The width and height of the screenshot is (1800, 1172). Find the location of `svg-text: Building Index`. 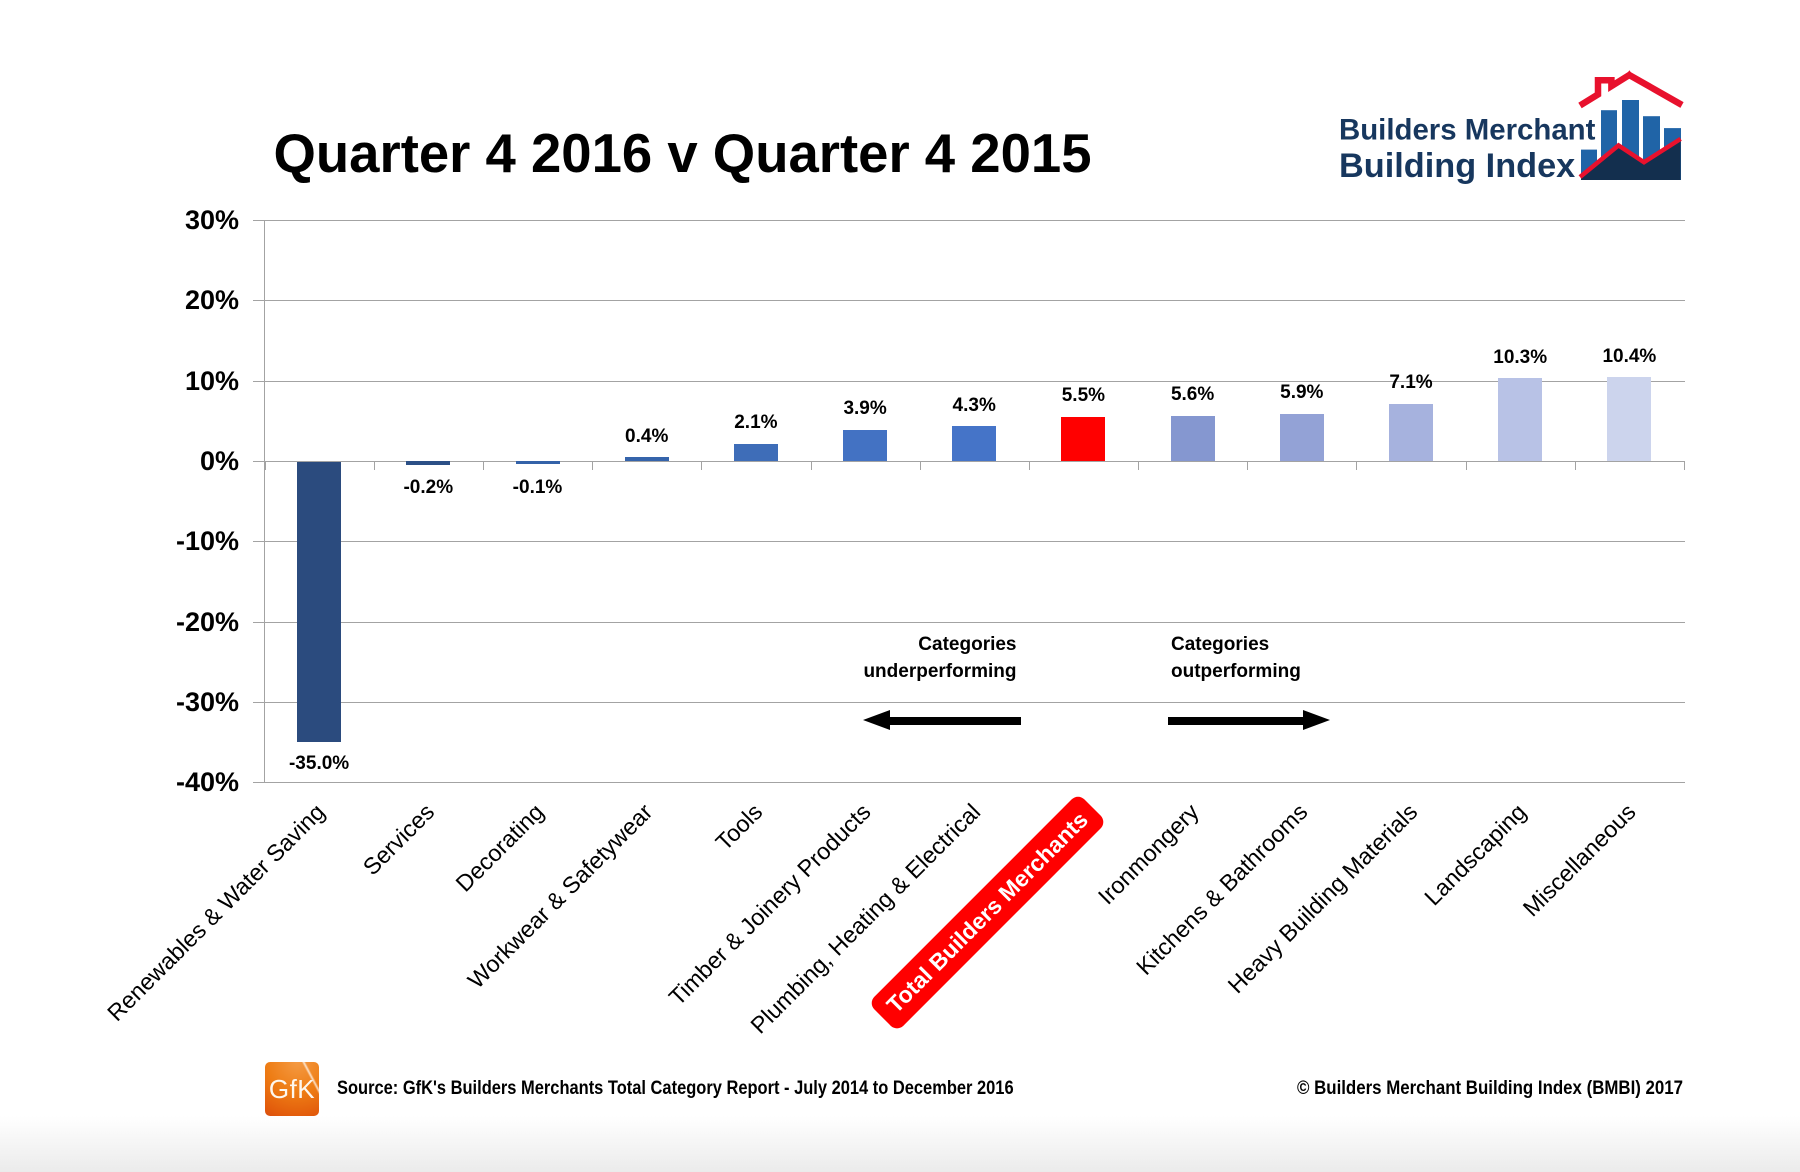

svg-text: Building Index is located at coordinates (1457, 166).